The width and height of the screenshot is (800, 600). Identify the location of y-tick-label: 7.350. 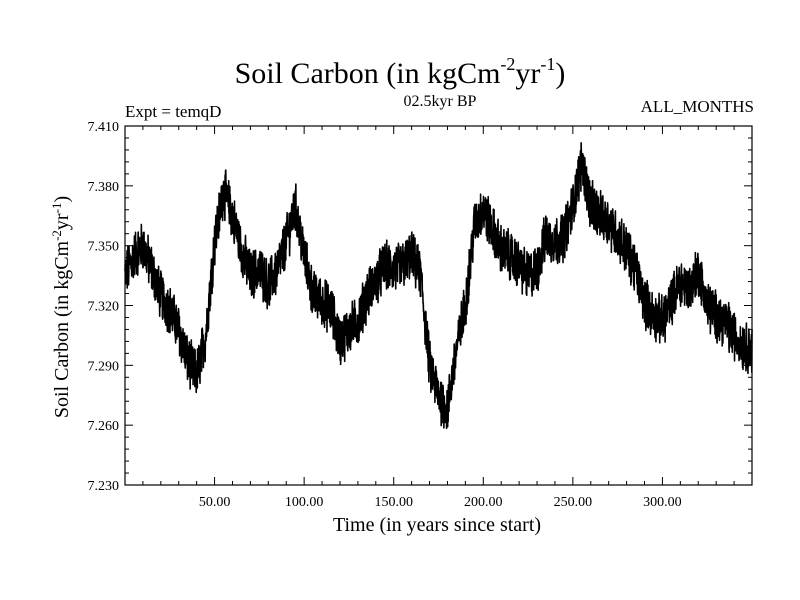
(104, 247).